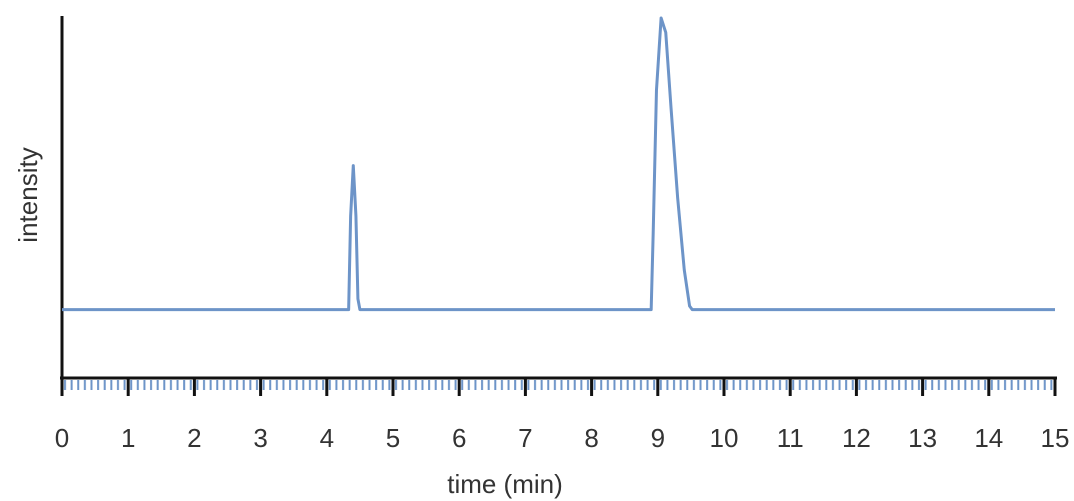 Image resolution: width=1074 pixels, height=501 pixels. I want to click on x-tick-label: 14, so click(988, 438).